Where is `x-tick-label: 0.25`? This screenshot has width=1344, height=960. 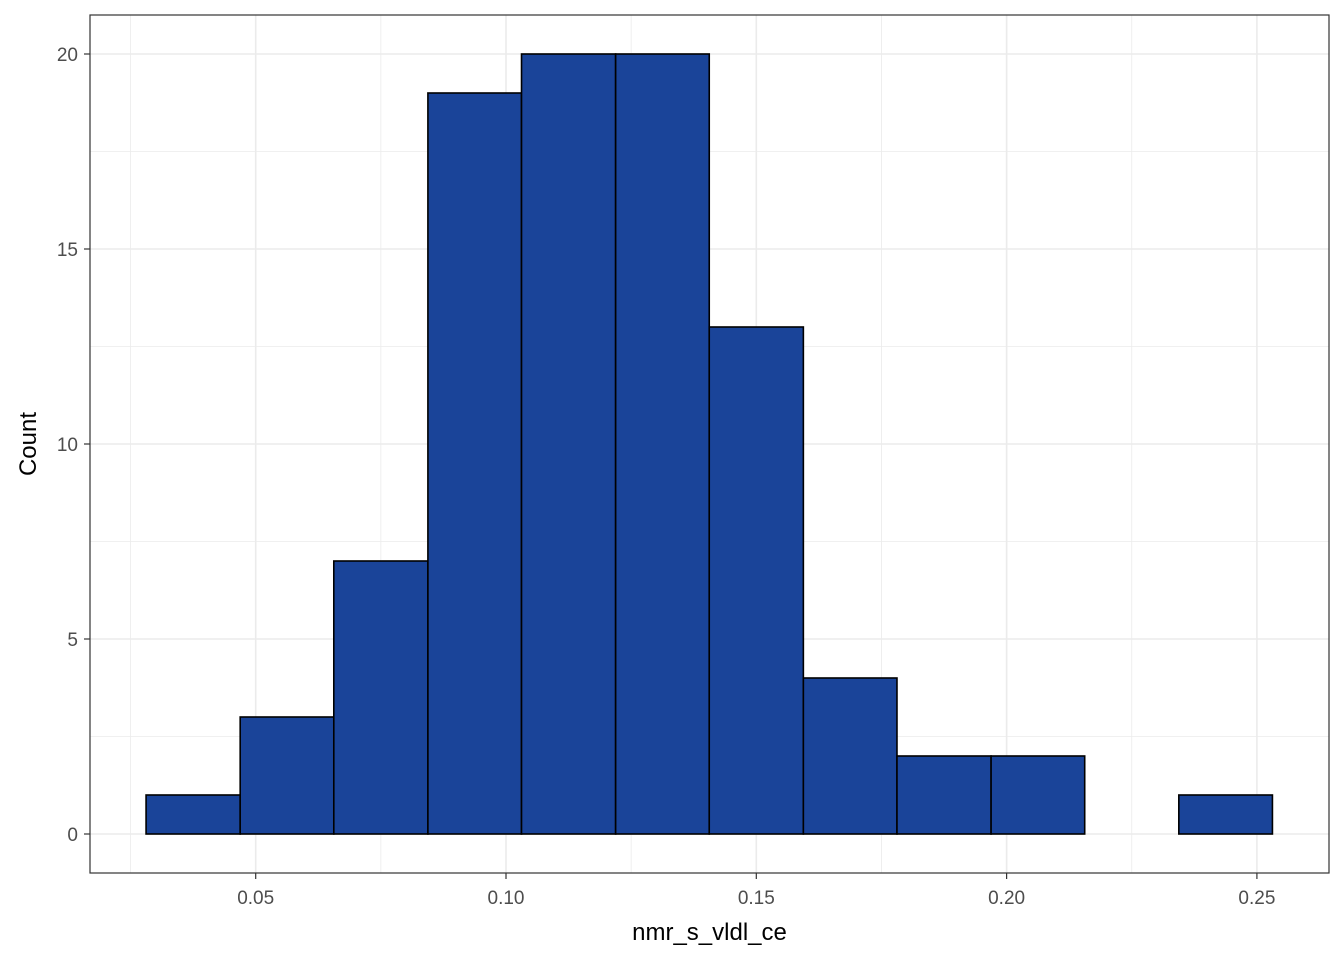 x-tick-label: 0.25 is located at coordinates (1256, 898).